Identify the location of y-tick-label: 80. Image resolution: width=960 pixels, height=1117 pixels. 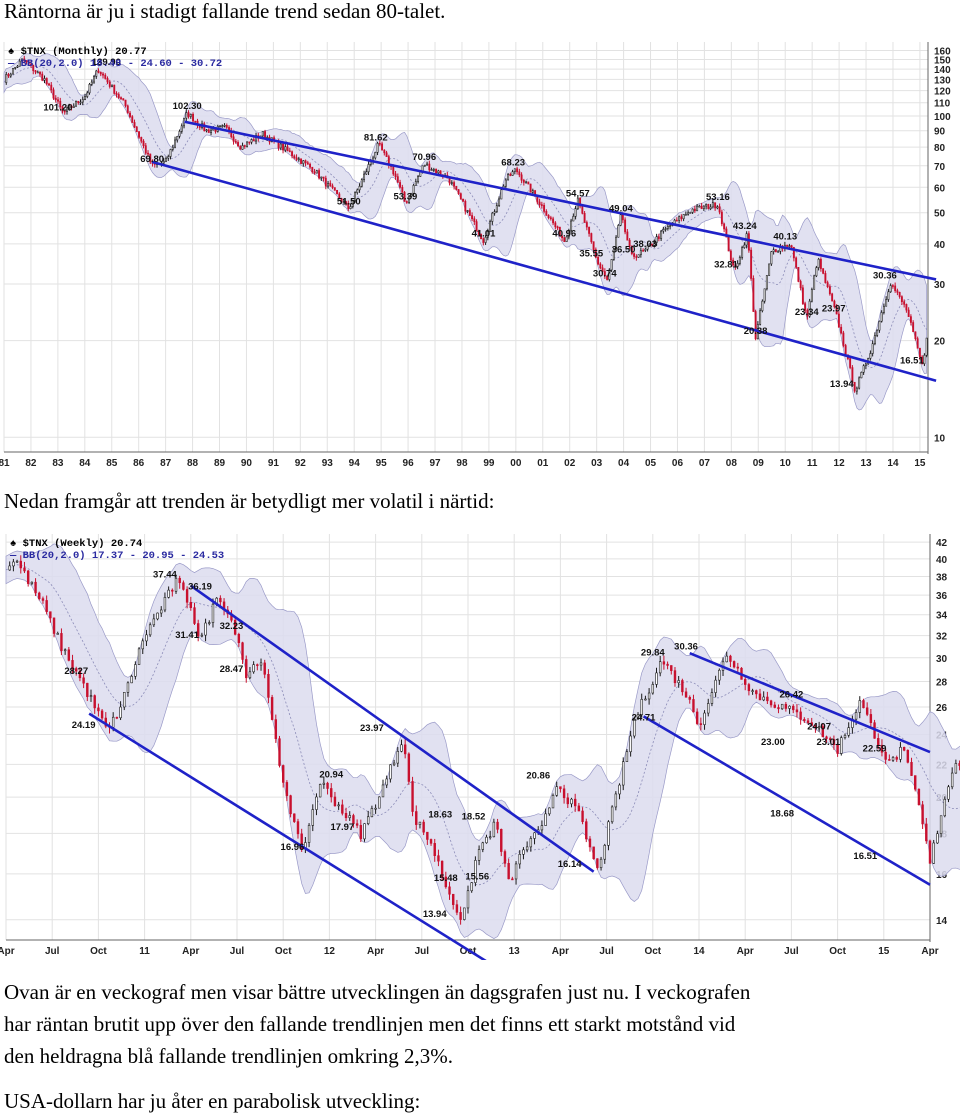
(940, 148).